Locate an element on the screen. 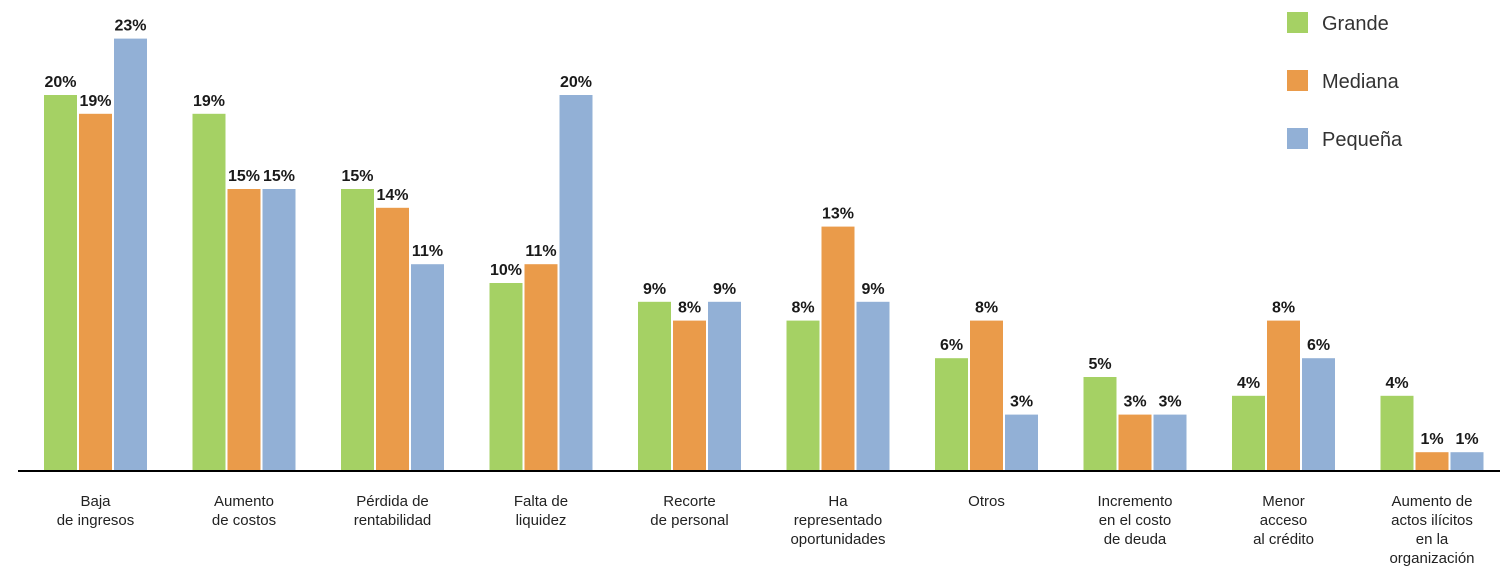 The width and height of the screenshot is (1506, 587). category-label-2: Pérdida de rentabilidad is located at coordinates (393, 511).